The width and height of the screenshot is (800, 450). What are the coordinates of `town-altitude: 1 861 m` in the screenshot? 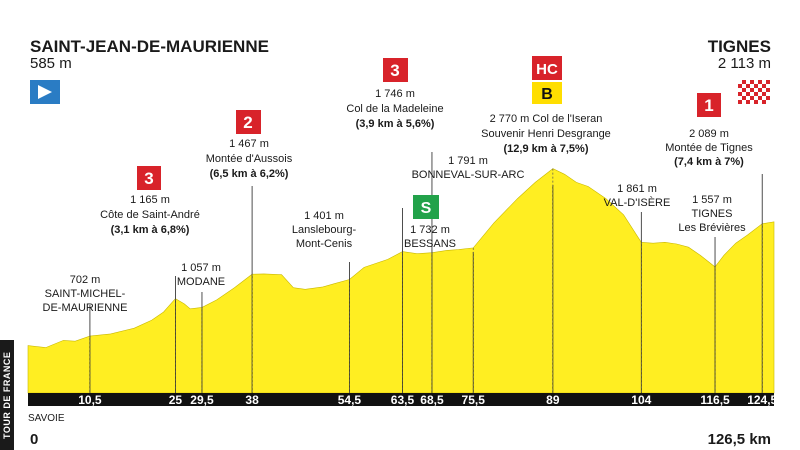 It's located at (637, 189).